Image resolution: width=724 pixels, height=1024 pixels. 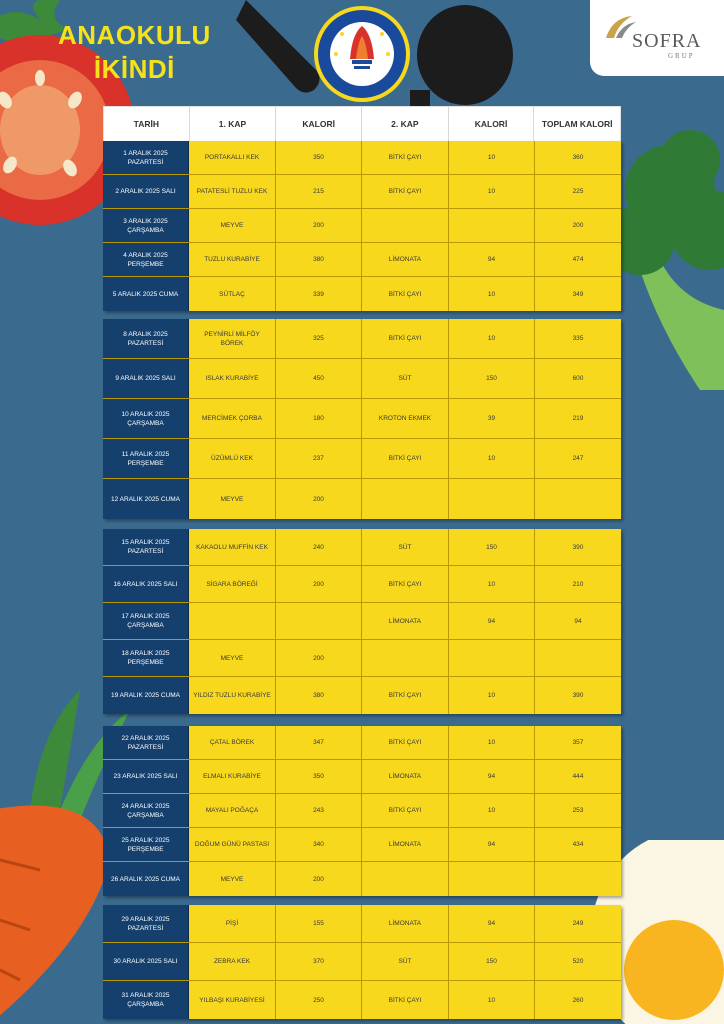 What do you see at coordinates (578, 844) in the screenshot?
I see `cell-total: 434` at bounding box center [578, 844].